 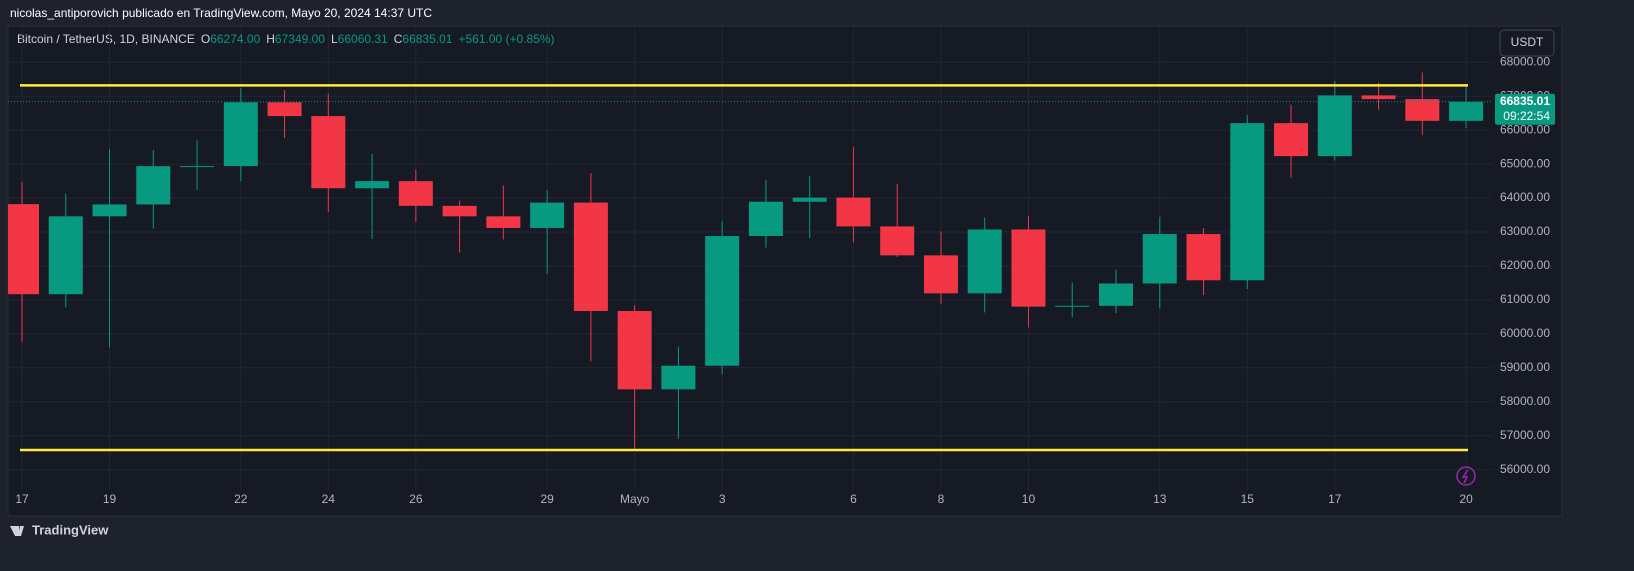 What do you see at coordinates (1525, 469) in the screenshot?
I see `y-tick-label: 56000.00` at bounding box center [1525, 469].